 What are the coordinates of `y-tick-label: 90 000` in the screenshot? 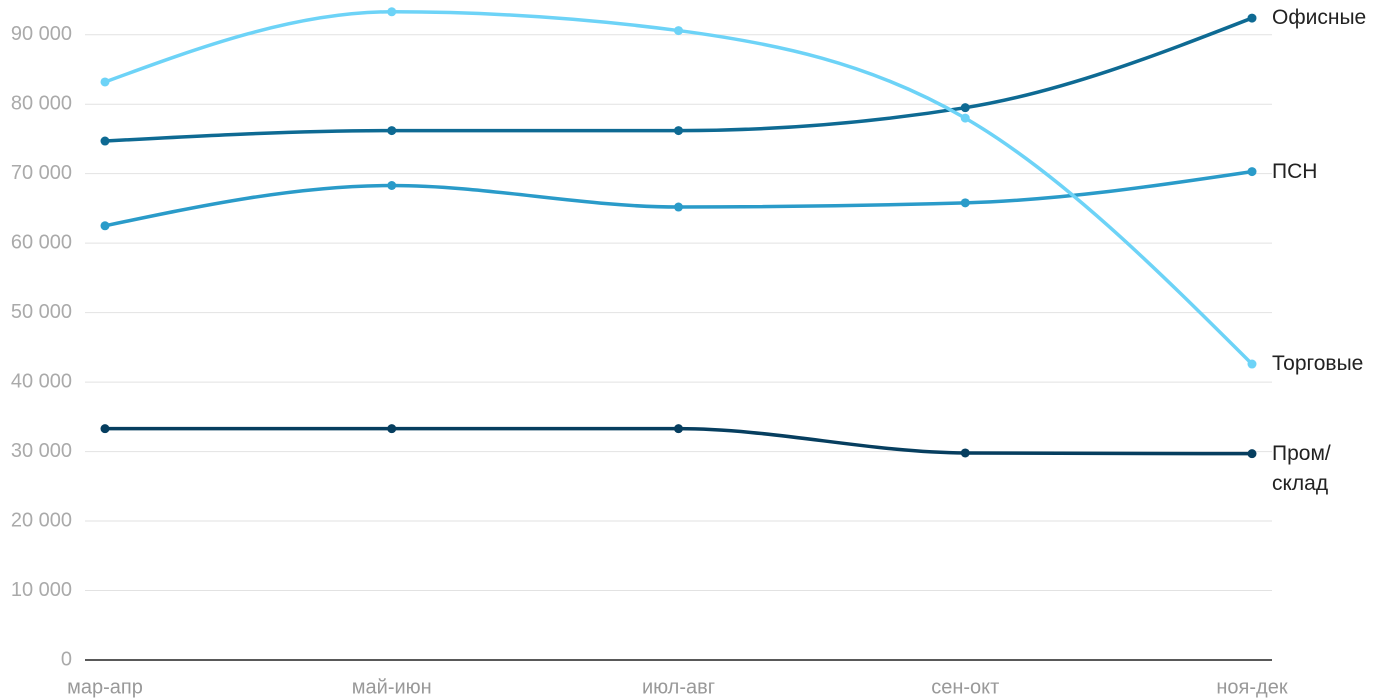 It's located at (41, 34).